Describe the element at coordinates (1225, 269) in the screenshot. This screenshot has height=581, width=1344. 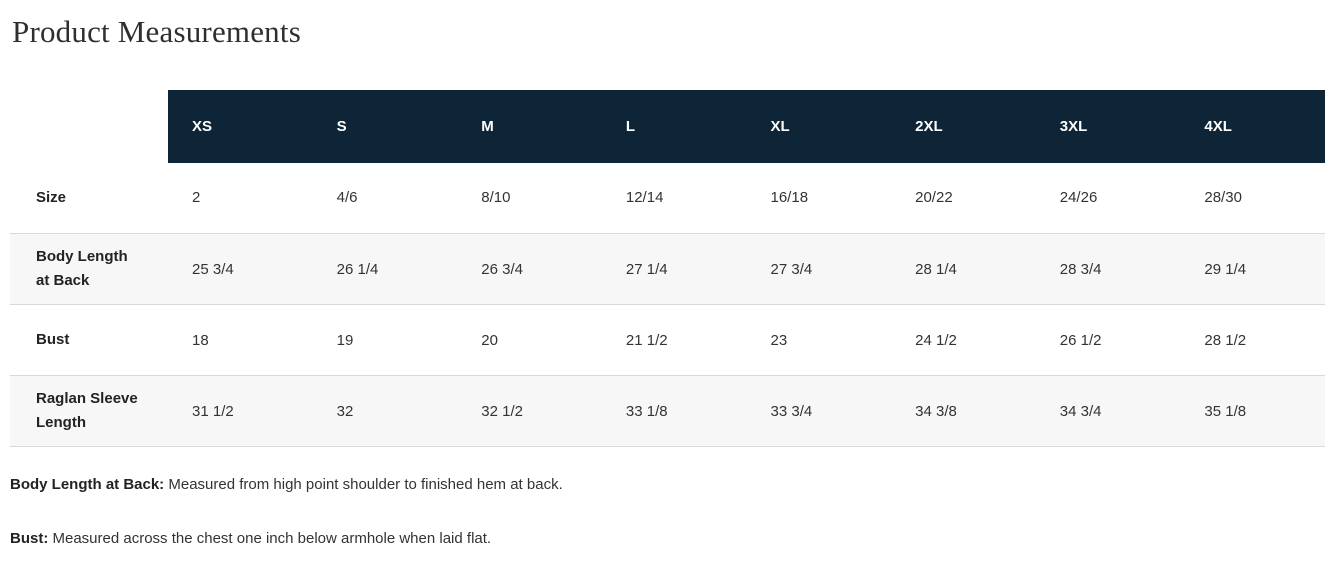
I see `measurement-cell: 29 1/4` at that location.